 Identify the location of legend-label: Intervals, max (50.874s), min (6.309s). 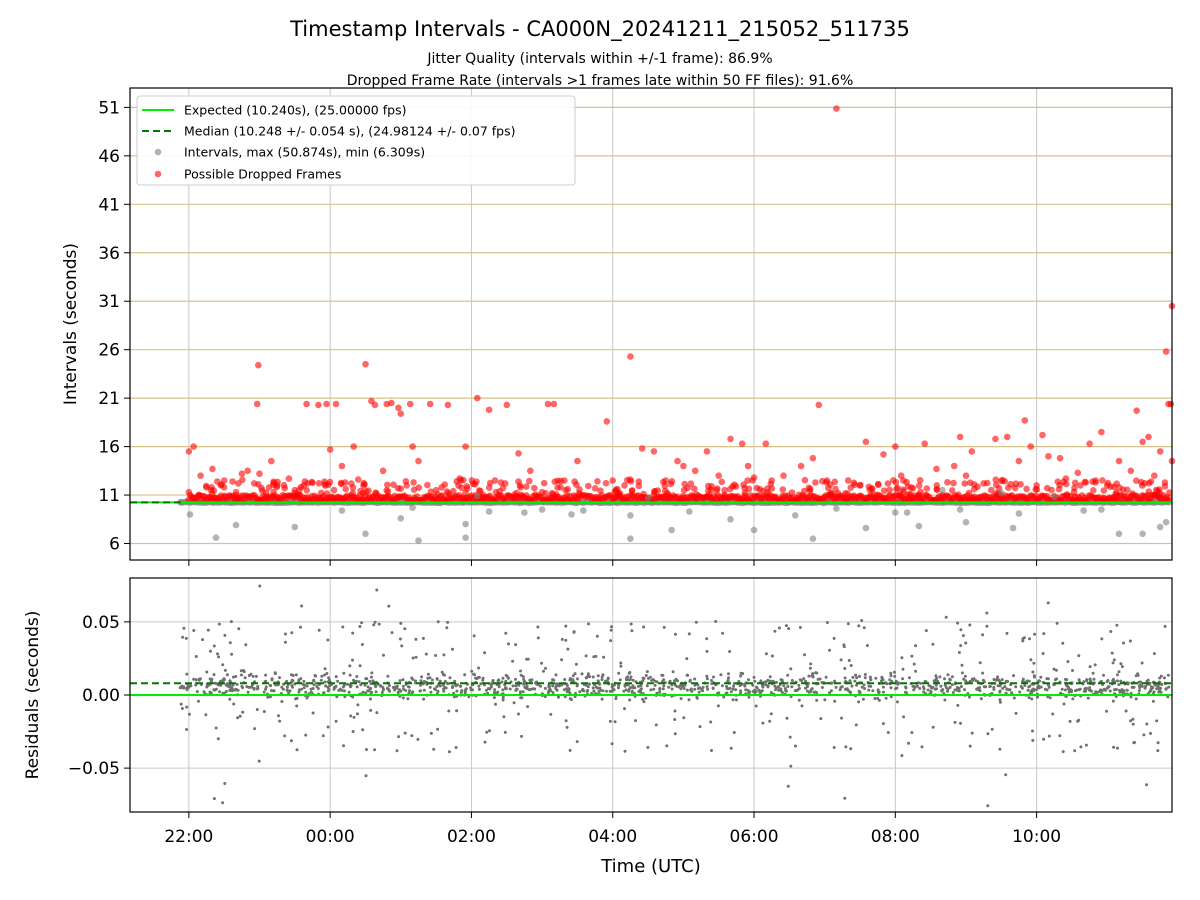
(304, 152).